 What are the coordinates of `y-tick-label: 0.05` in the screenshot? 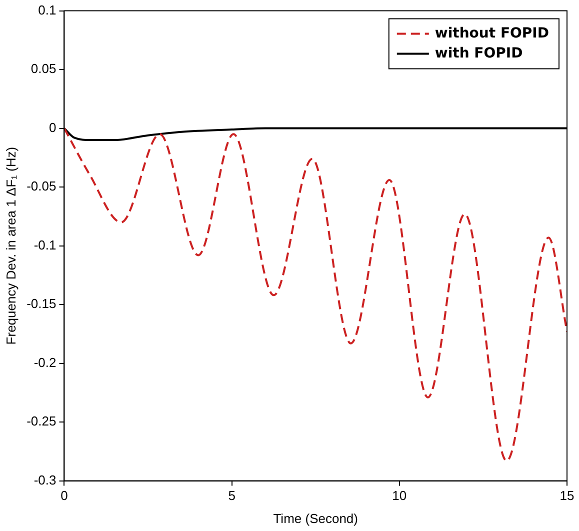 It's located at (43, 68).